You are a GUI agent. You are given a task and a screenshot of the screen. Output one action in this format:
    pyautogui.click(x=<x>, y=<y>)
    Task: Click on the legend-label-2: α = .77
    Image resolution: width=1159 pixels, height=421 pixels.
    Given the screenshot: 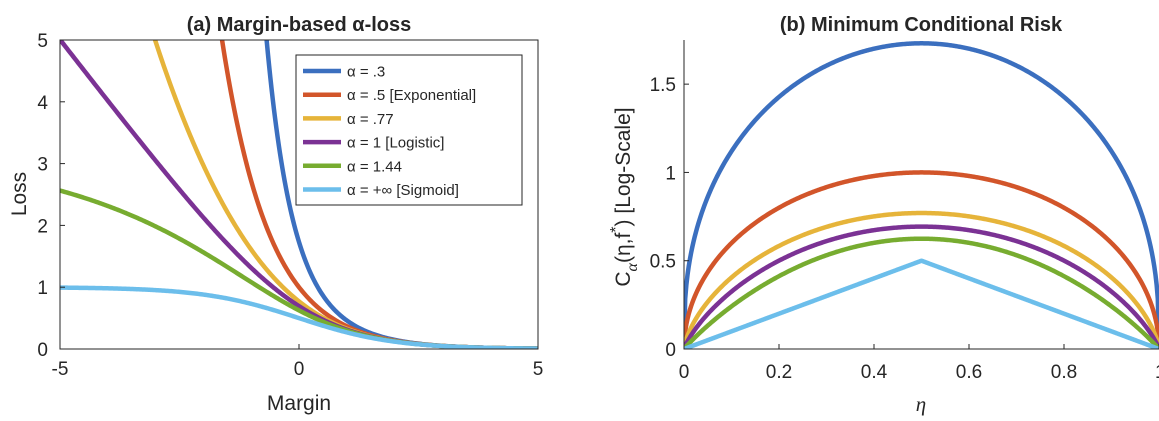 What is the action you would take?
    pyautogui.click(x=370, y=119)
    